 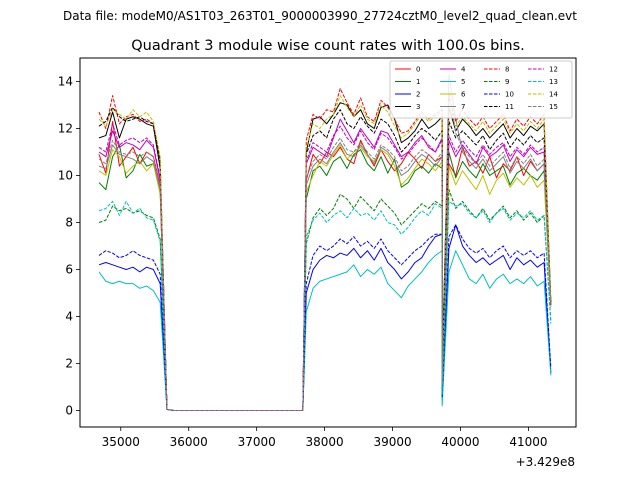 What do you see at coordinates (509, 95) in the screenshot?
I see `legend-label-10: 10` at bounding box center [509, 95].